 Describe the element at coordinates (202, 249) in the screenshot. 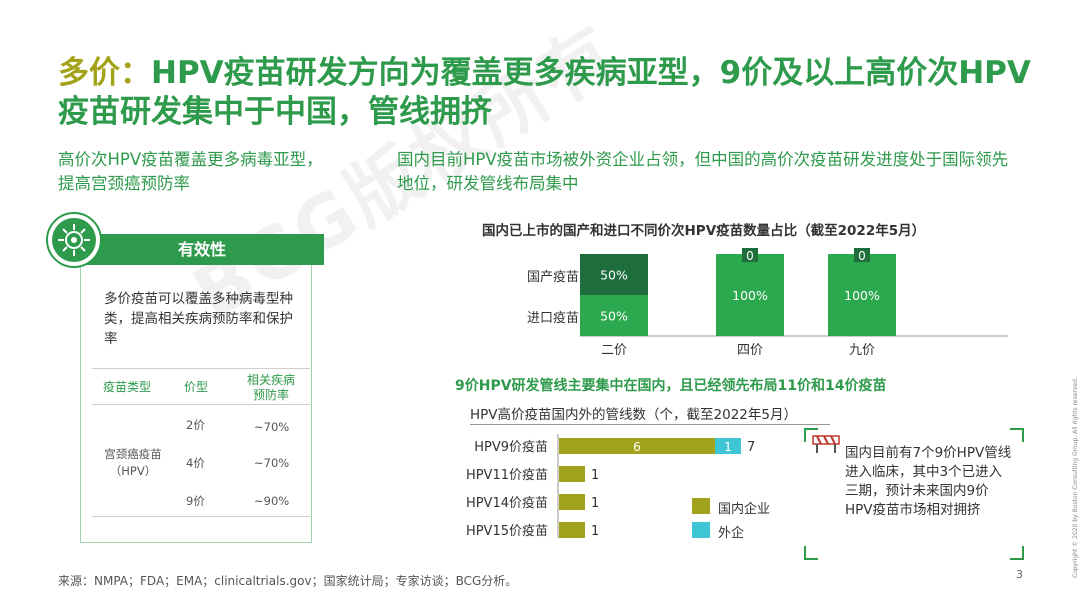

I see `efficacy-header: 有效性` at that location.